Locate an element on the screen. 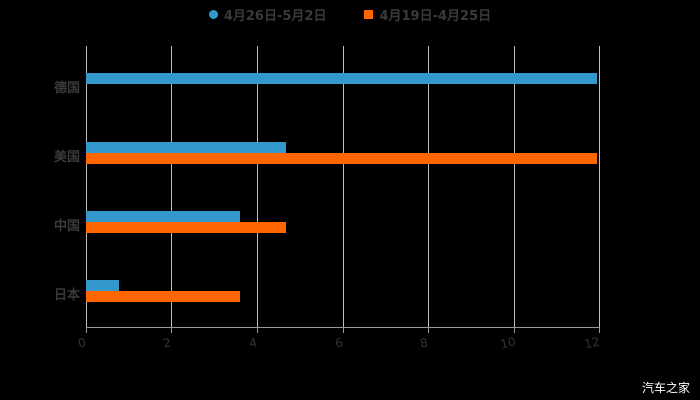  chart-legend: 4月26日-5月2日 4月19日-4月25日 is located at coordinates (350, 14).